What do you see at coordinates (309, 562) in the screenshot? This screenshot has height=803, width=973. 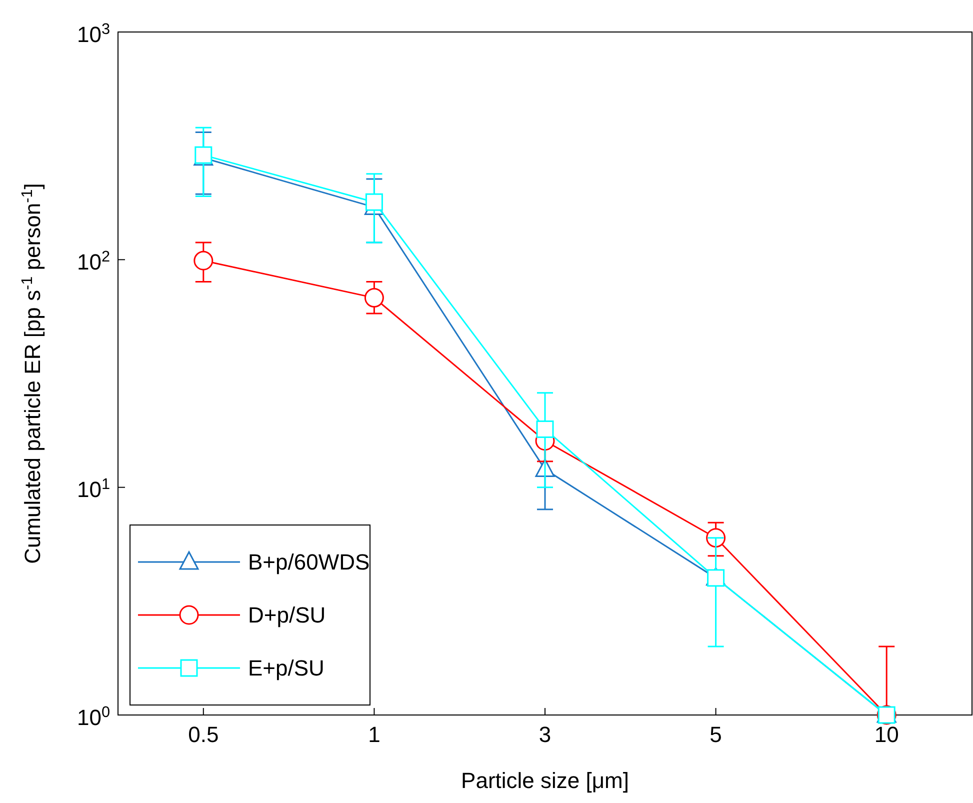 I see `legend-label: B+p/60WDS` at bounding box center [309, 562].